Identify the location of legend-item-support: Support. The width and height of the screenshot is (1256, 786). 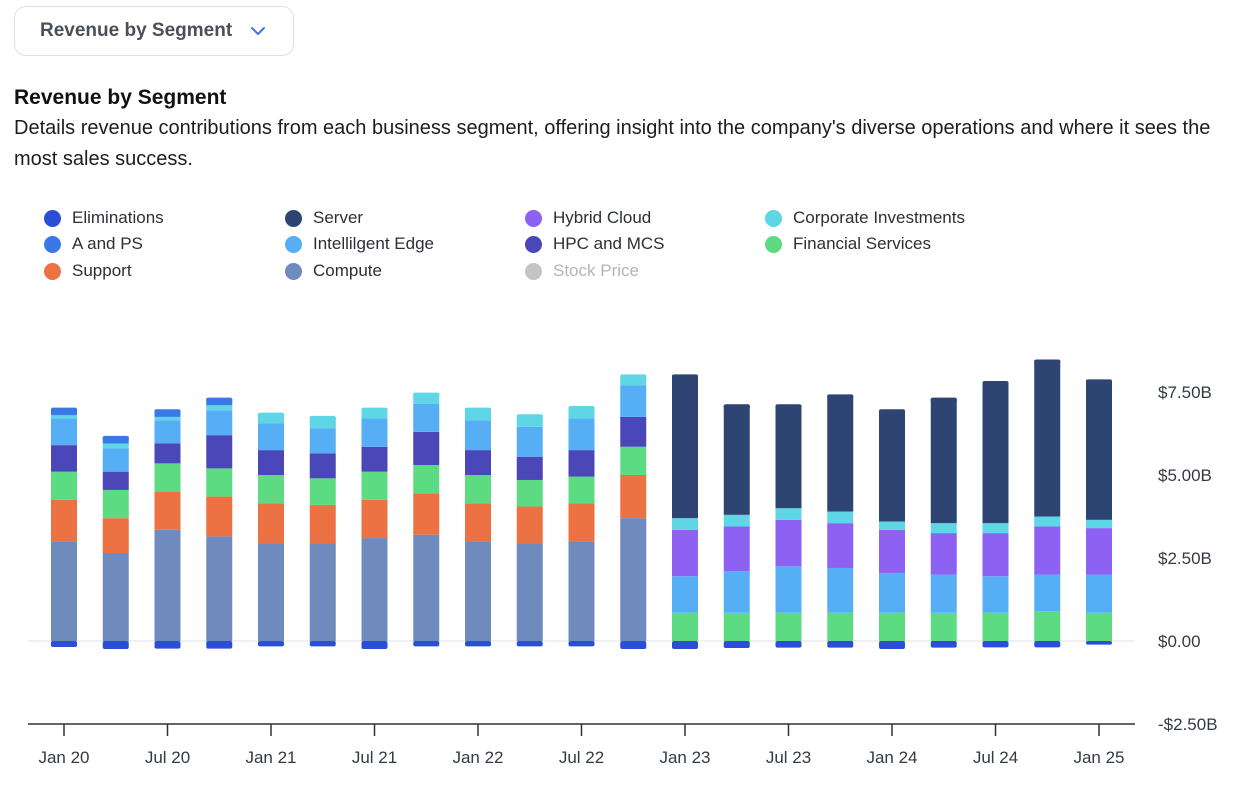
(88, 271).